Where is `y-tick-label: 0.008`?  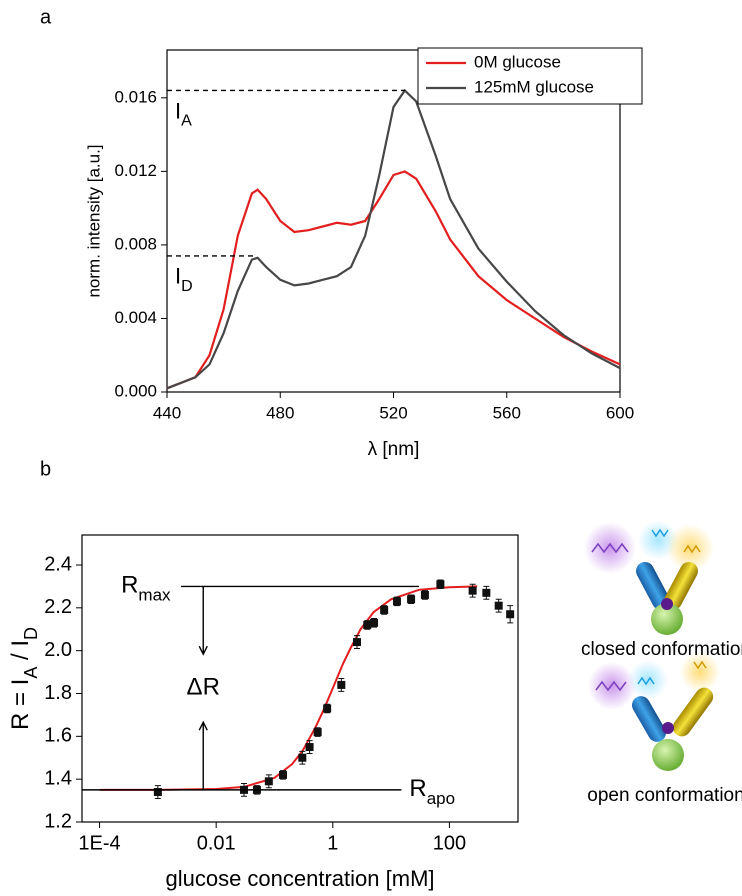
y-tick-label: 0.008 is located at coordinates (135, 243).